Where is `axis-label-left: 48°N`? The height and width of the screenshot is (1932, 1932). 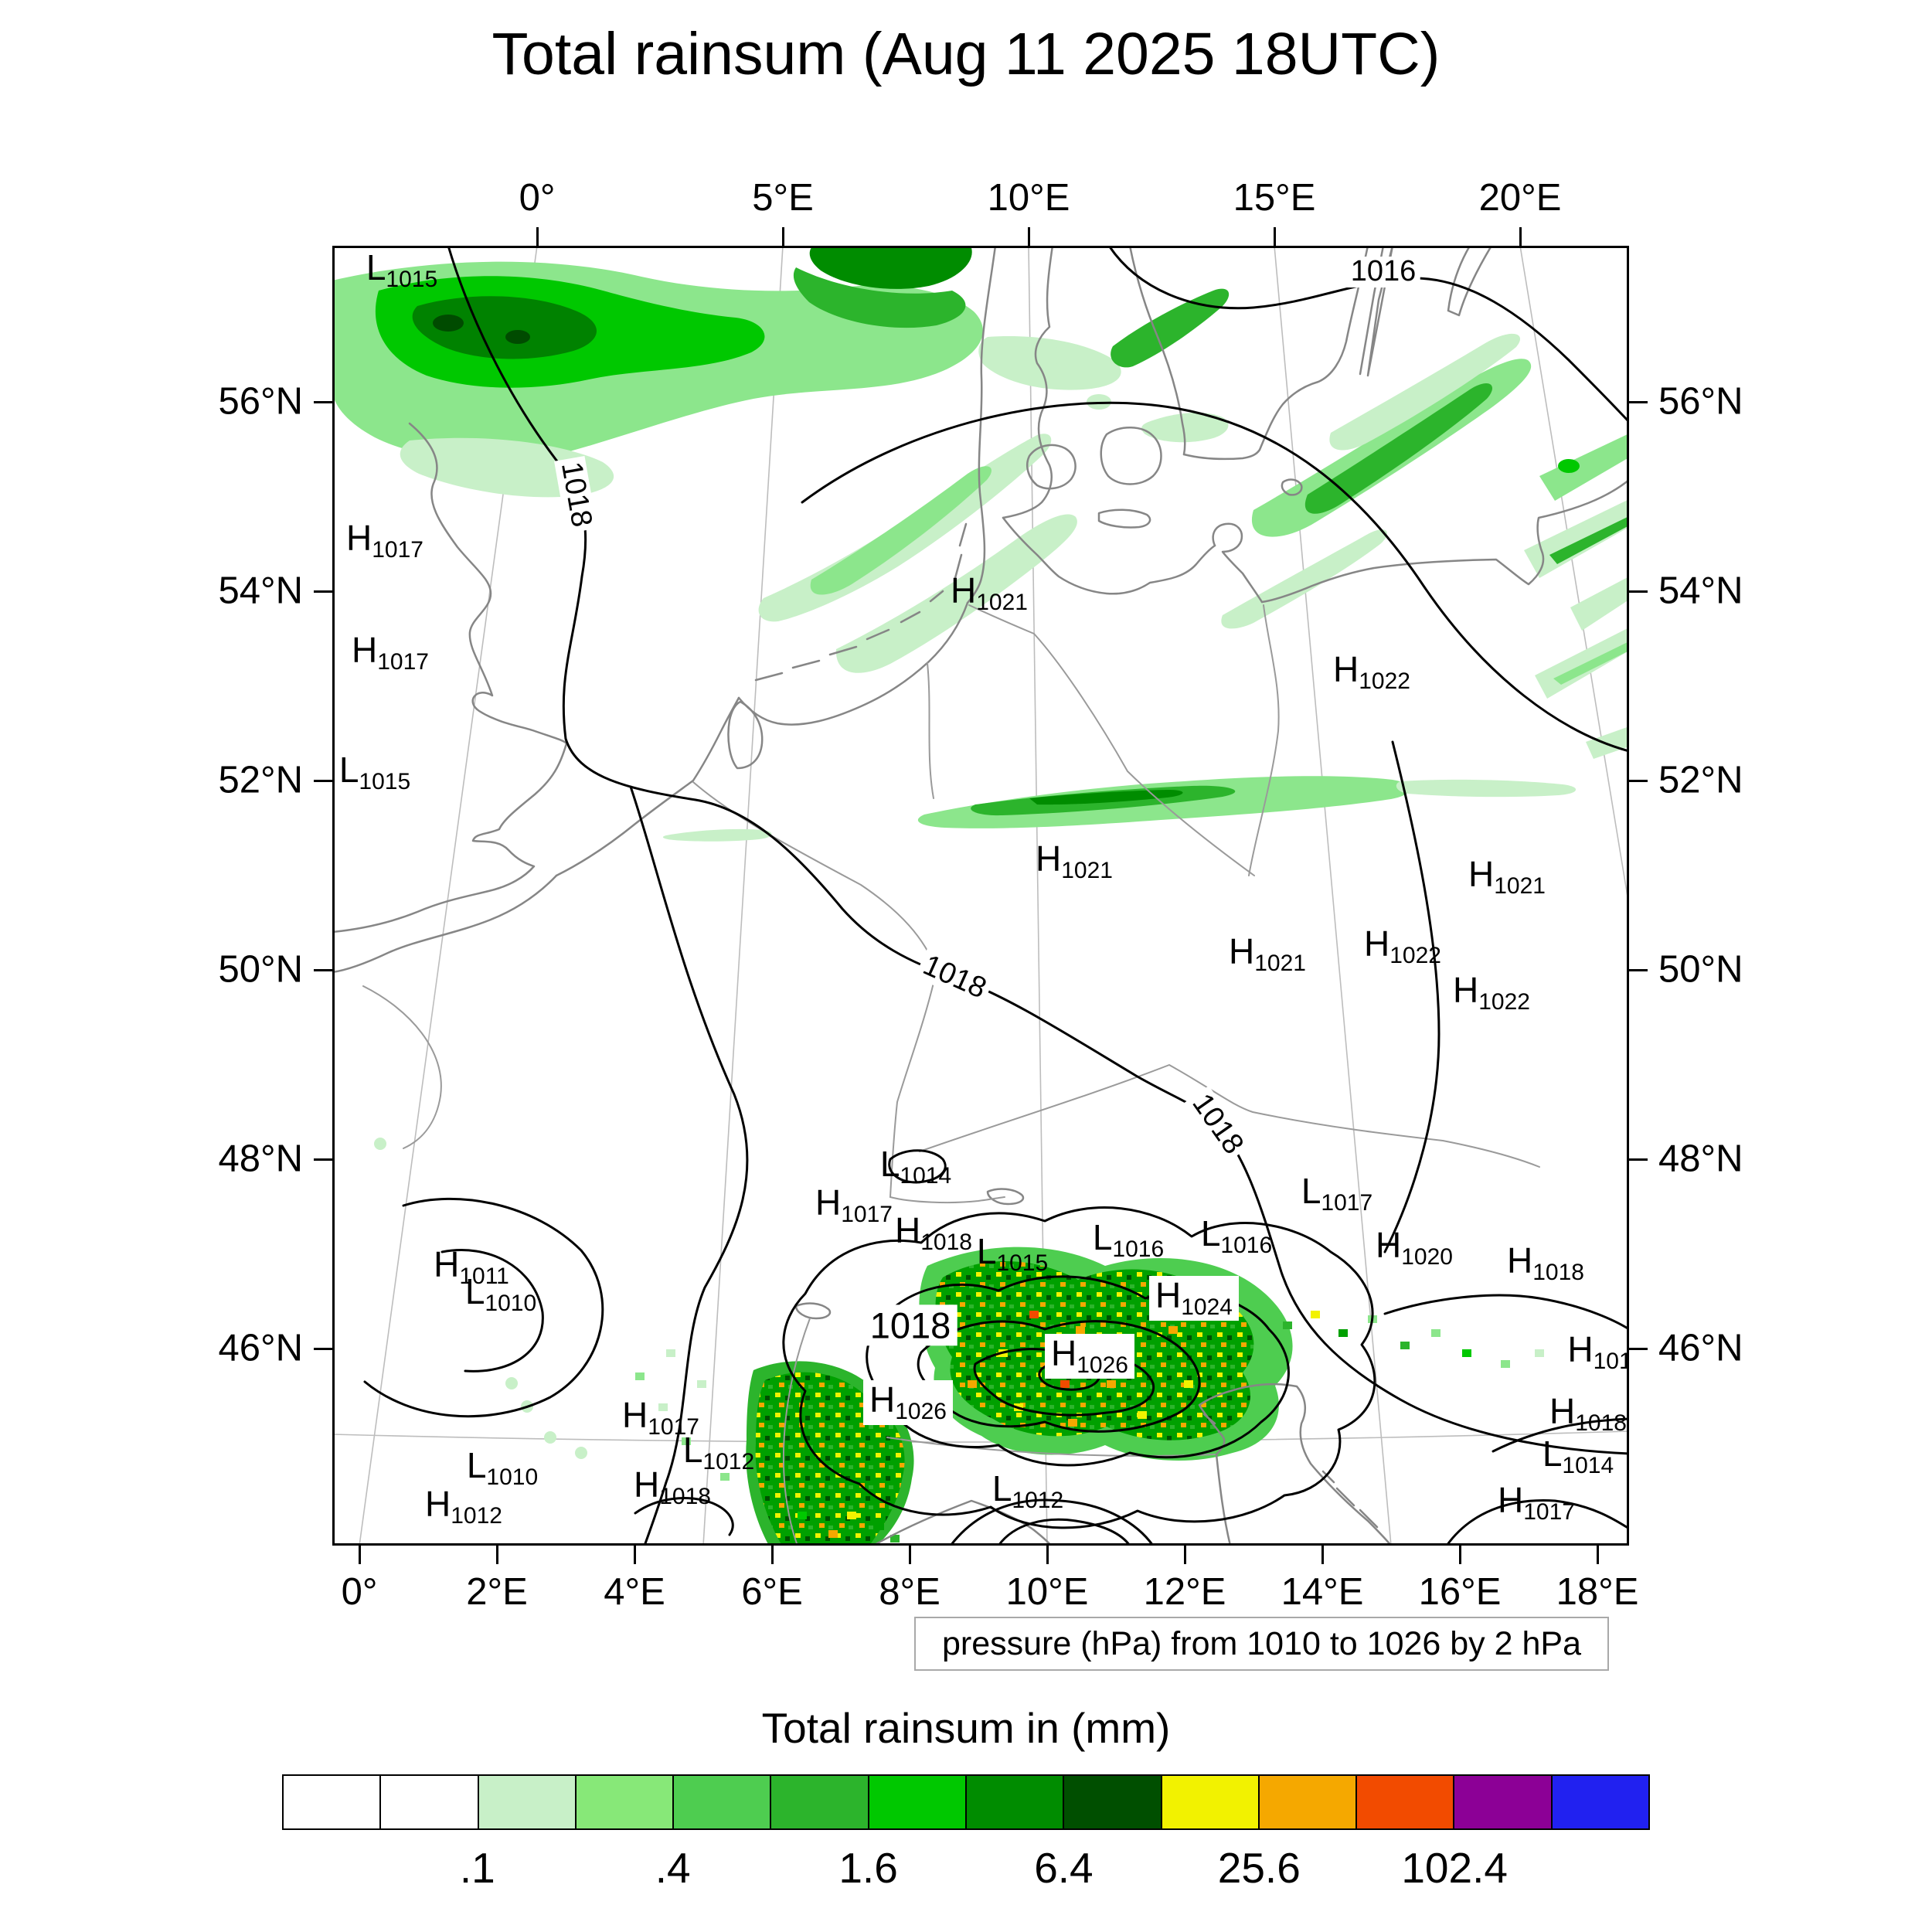
axis-label-left: 48°N is located at coordinates (260, 1159).